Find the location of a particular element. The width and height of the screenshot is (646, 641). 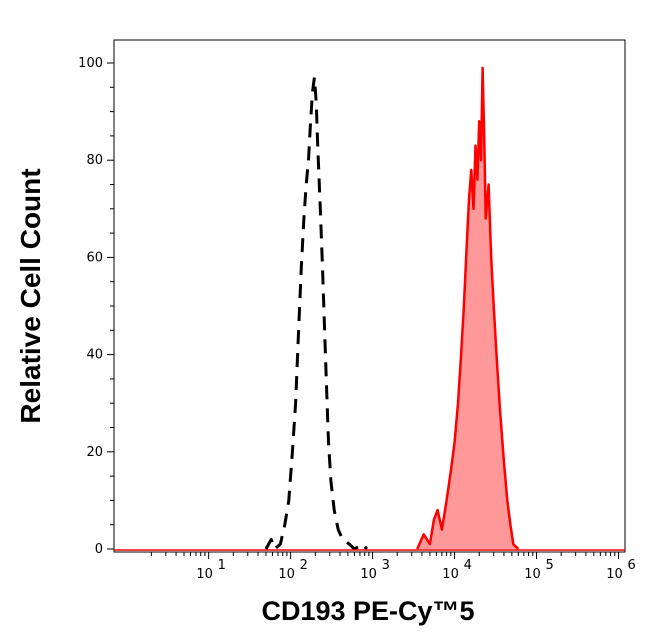

series-1-fill is located at coordinates (468, 308).